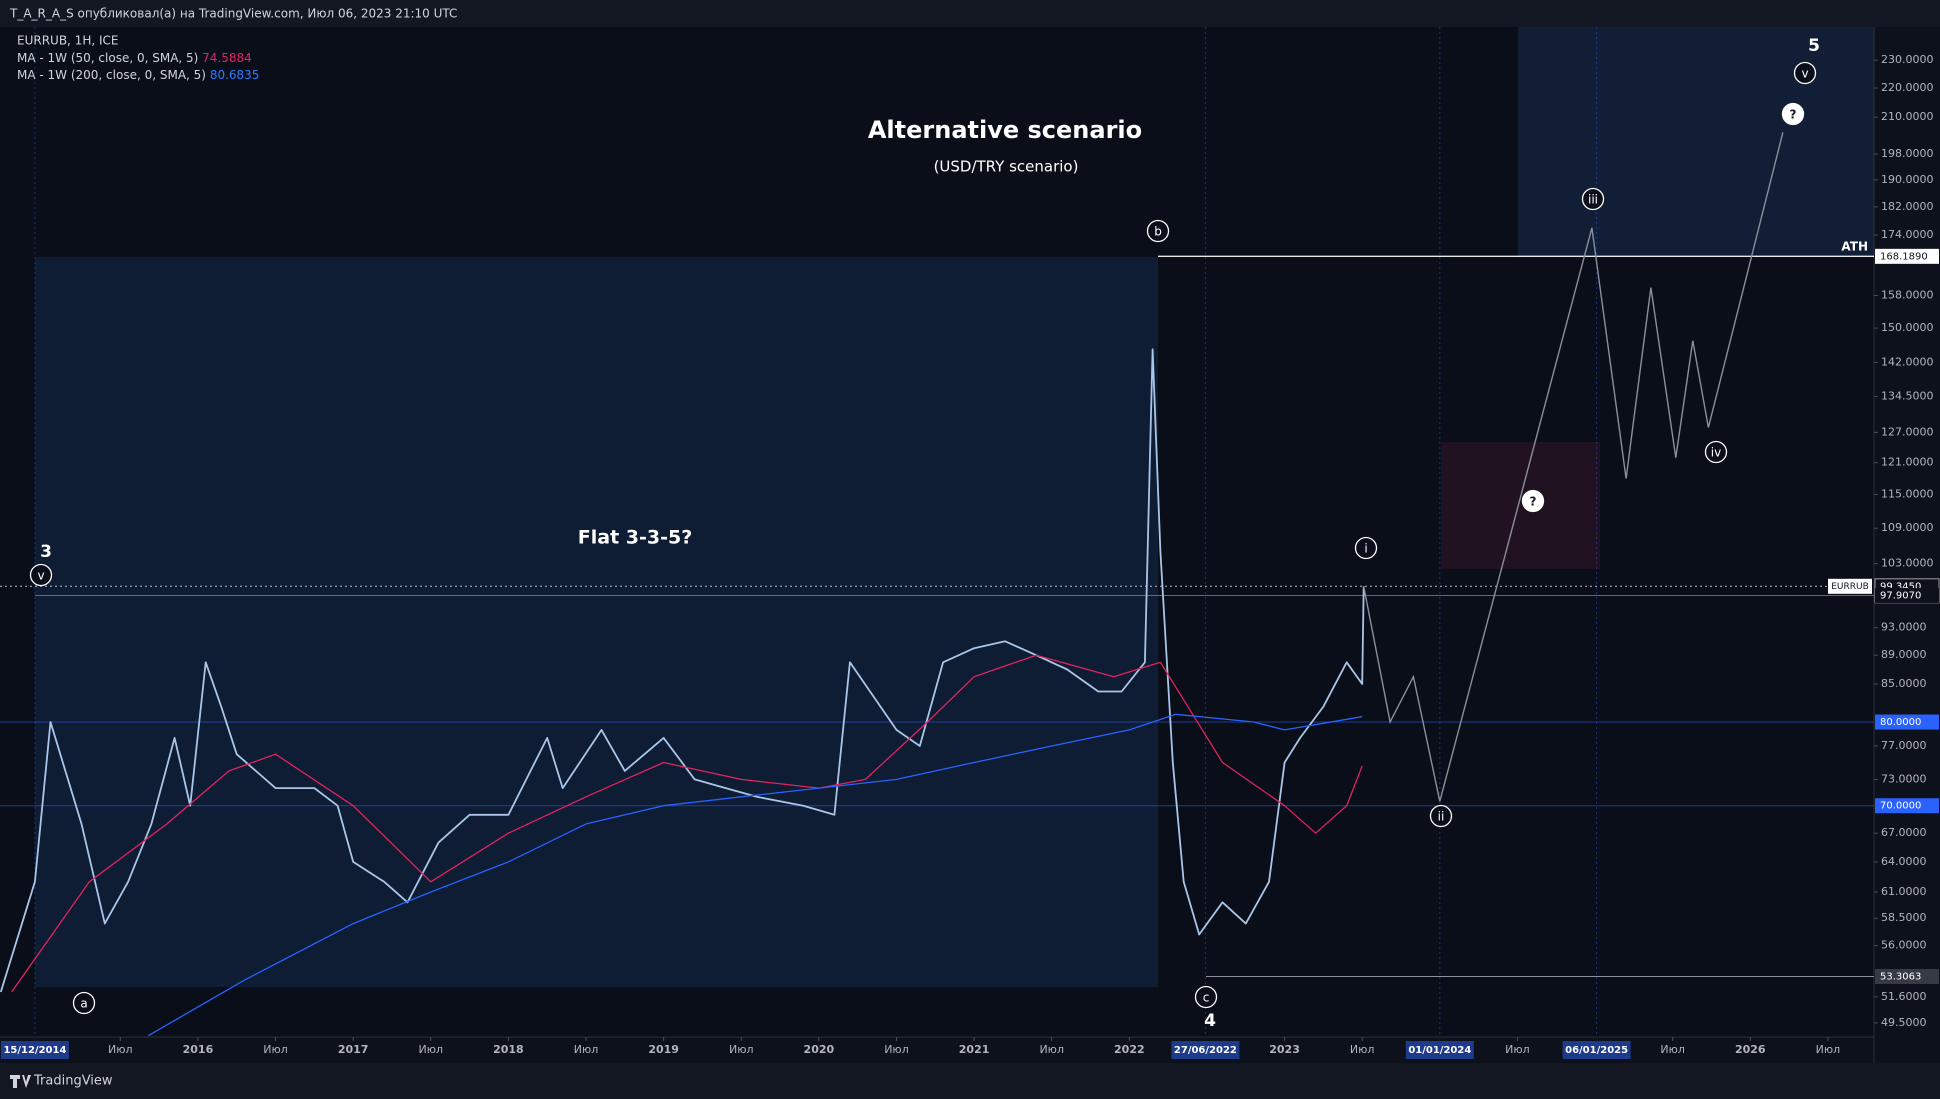 Image resolution: width=1940 pixels, height=1099 pixels. What do you see at coordinates (1750, 1049) in the screenshot?
I see `x-tick-label: 2026` at bounding box center [1750, 1049].